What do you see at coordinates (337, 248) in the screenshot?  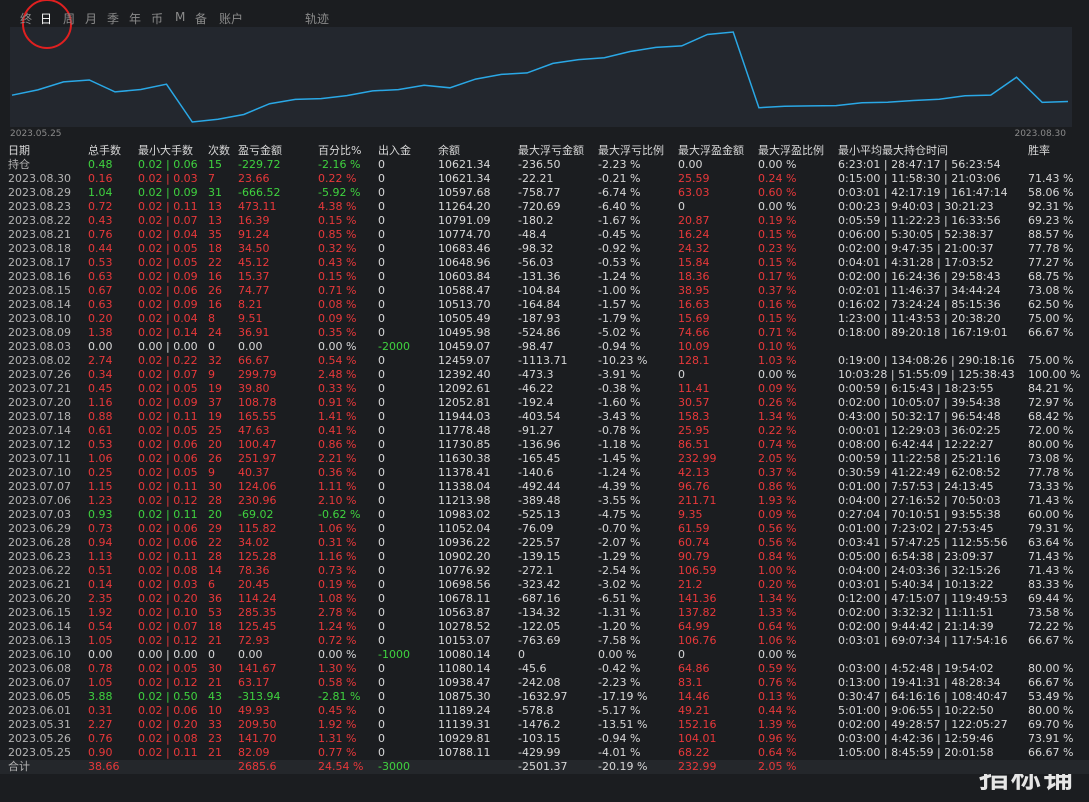 I see `cell: 0.32 %` at bounding box center [337, 248].